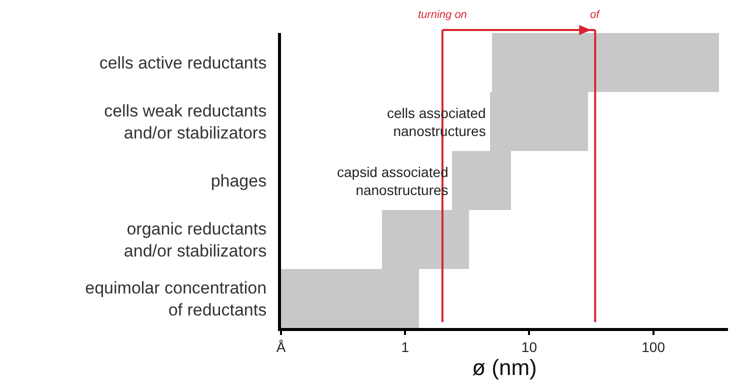 Image resolution: width=734 pixels, height=386 pixels. What do you see at coordinates (442, 15) in the screenshot?
I see `ref-line-label: turning on` at bounding box center [442, 15].